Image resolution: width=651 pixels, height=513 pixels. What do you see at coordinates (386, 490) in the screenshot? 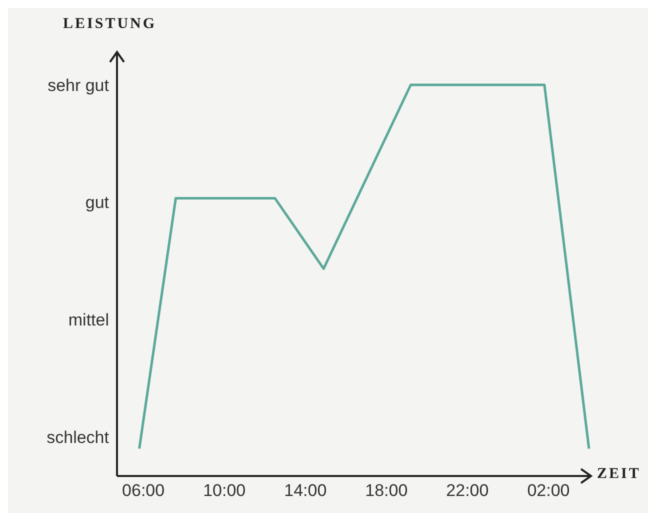
I see `x-tick-label: 18:00` at bounding box center [386, 490].